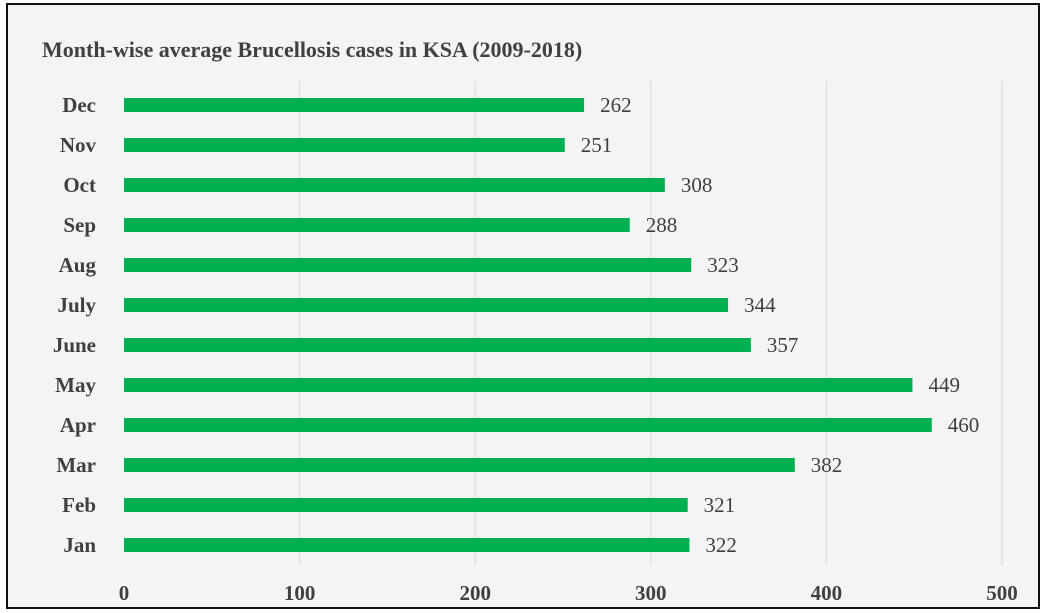 The image size is (1048, 613). What do you see at coordinates (408, 265) in the screenshot?
I see `bar-aug` at bounding box center [408, 265].